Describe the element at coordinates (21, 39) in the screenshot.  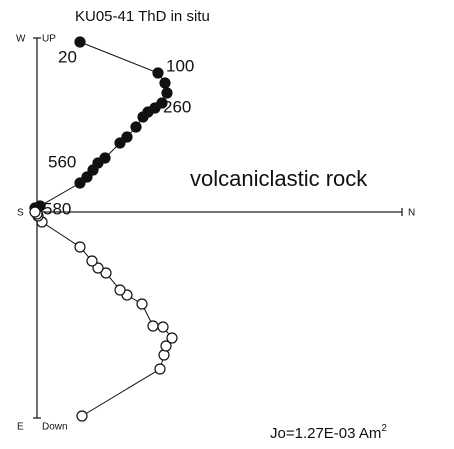
I see `axis-label: W` at that location.